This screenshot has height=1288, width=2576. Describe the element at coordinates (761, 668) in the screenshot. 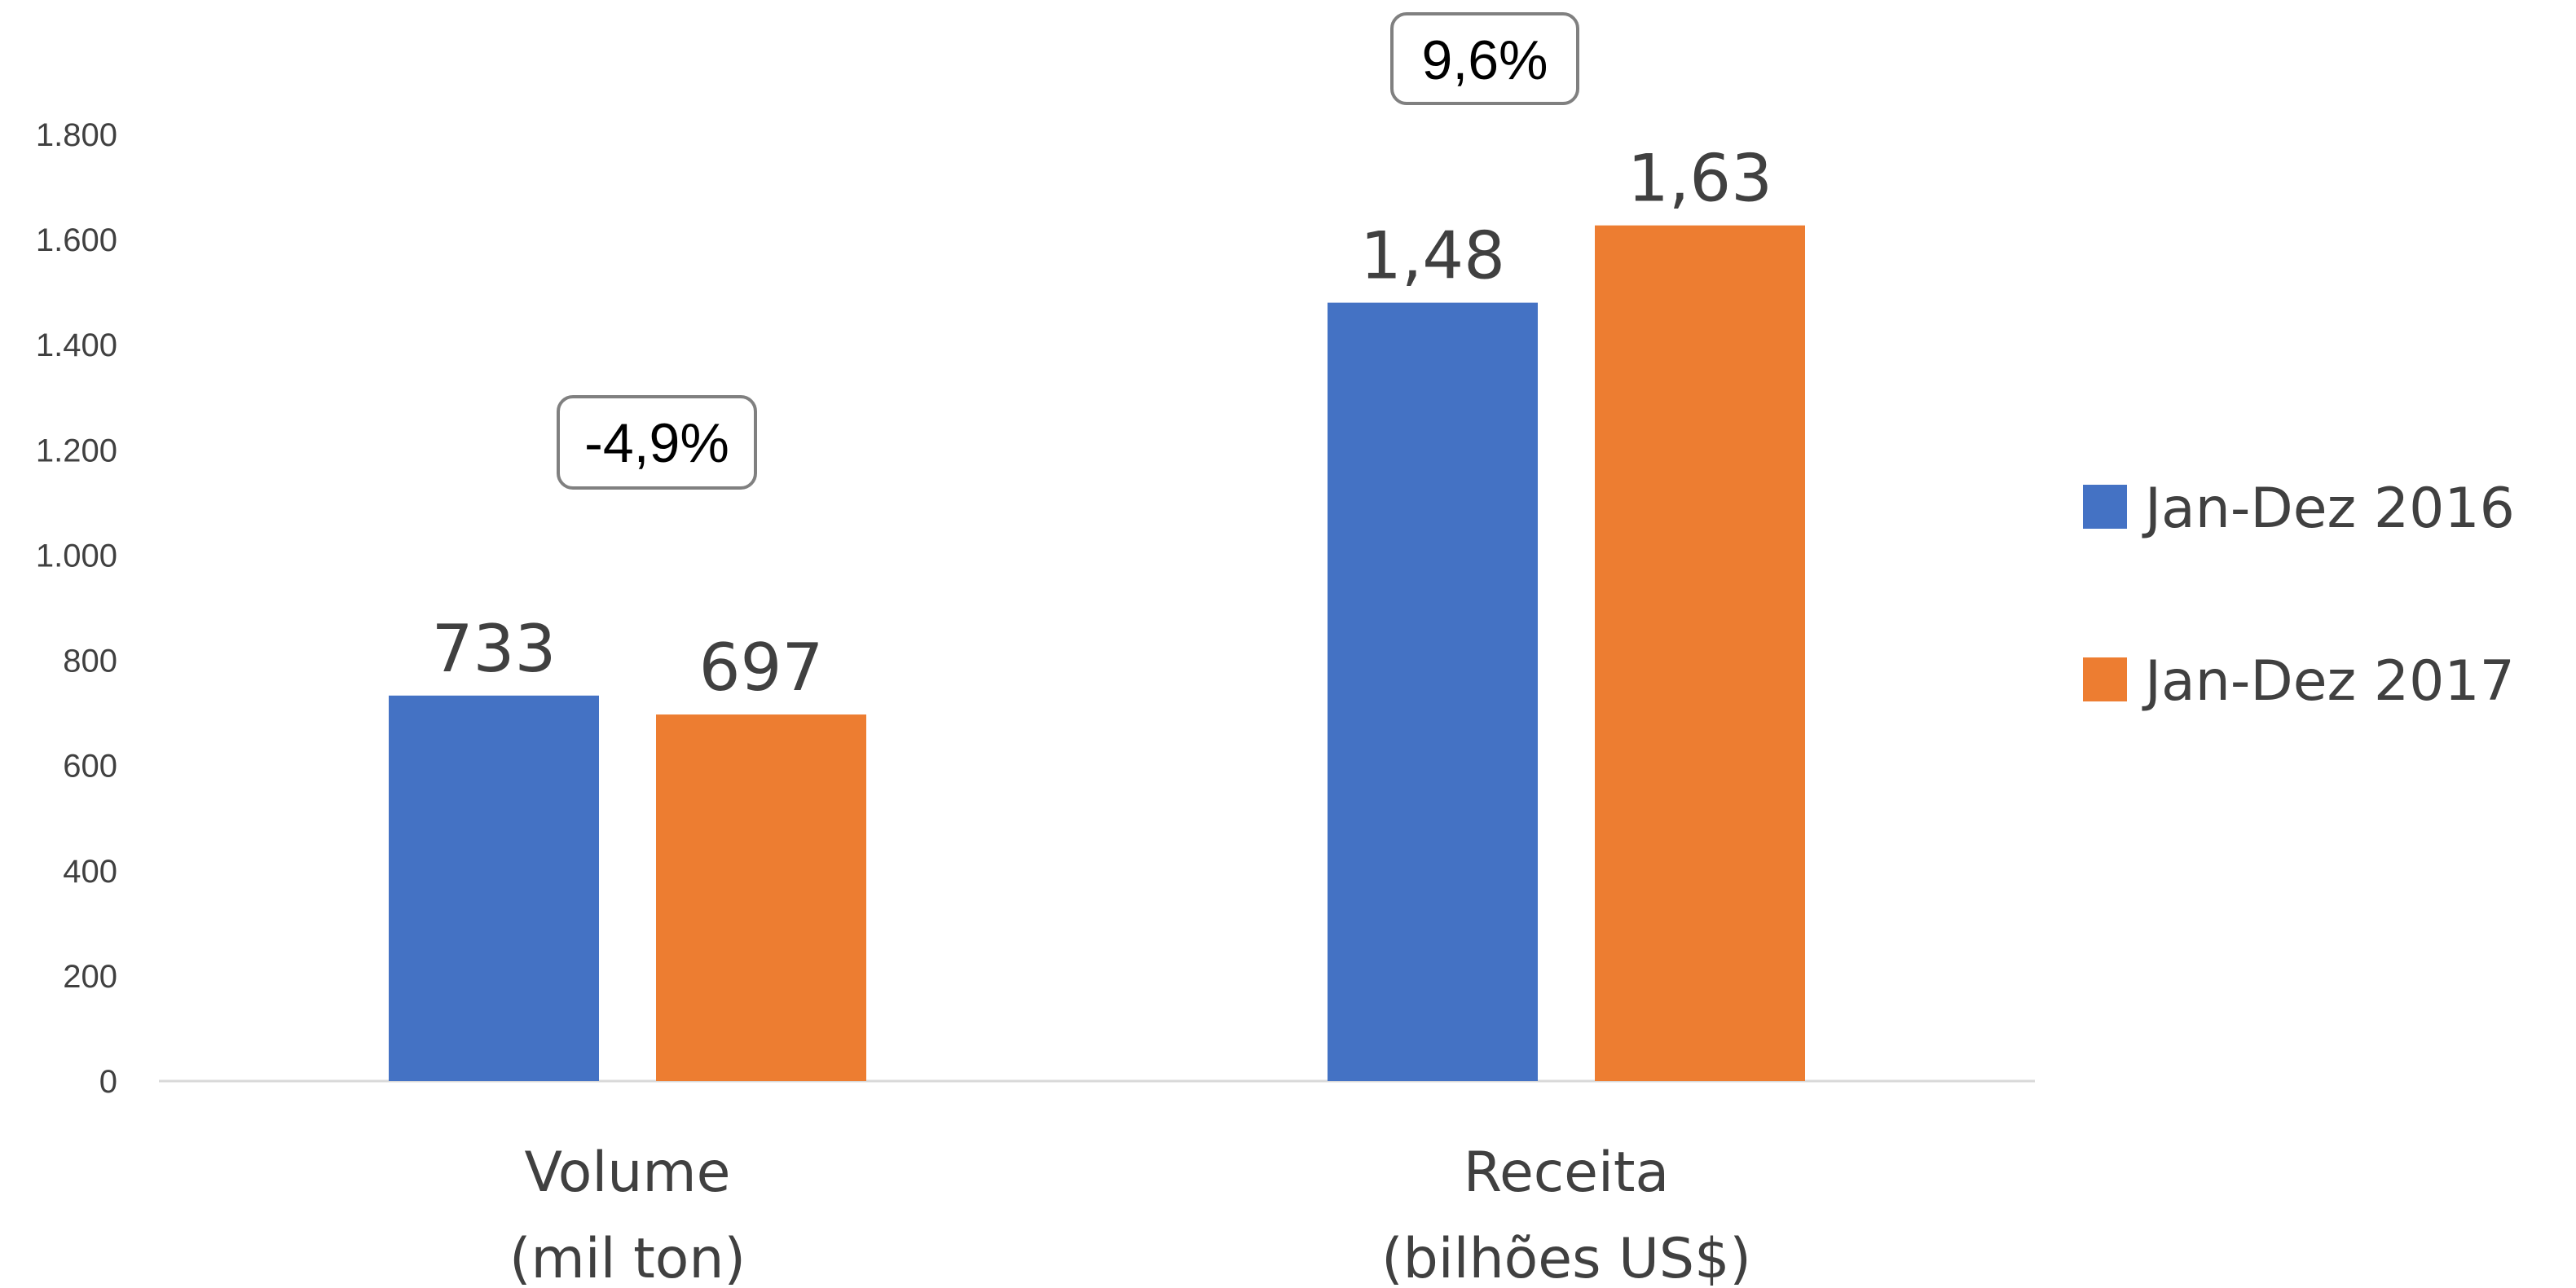

I see `data-label: 697` at that location.